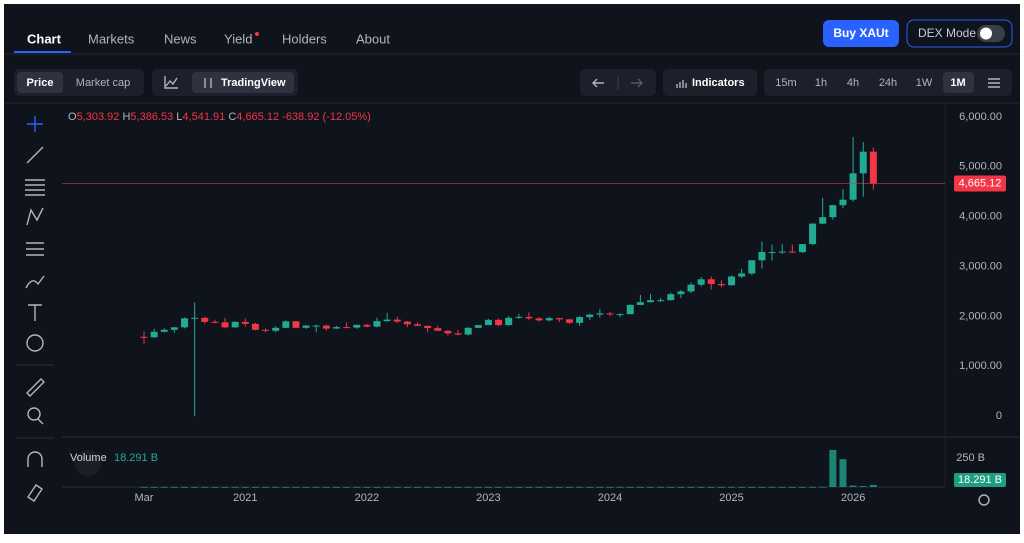  I want to click on tab: Markets, so click(111, 38).